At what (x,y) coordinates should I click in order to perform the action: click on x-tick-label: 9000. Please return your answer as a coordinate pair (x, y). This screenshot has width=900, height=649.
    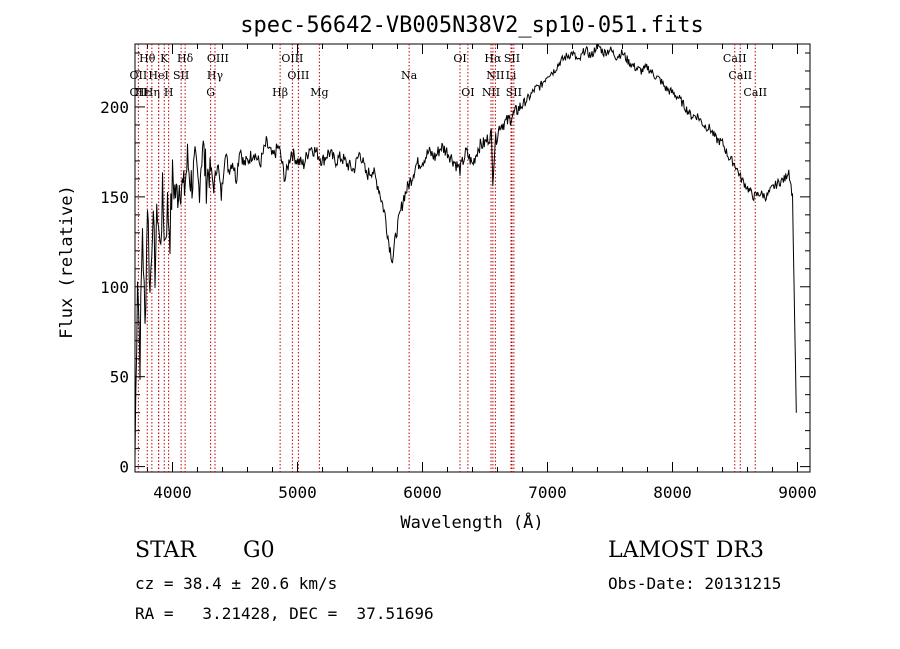
    Looking at the image, I should click on (797, 492).